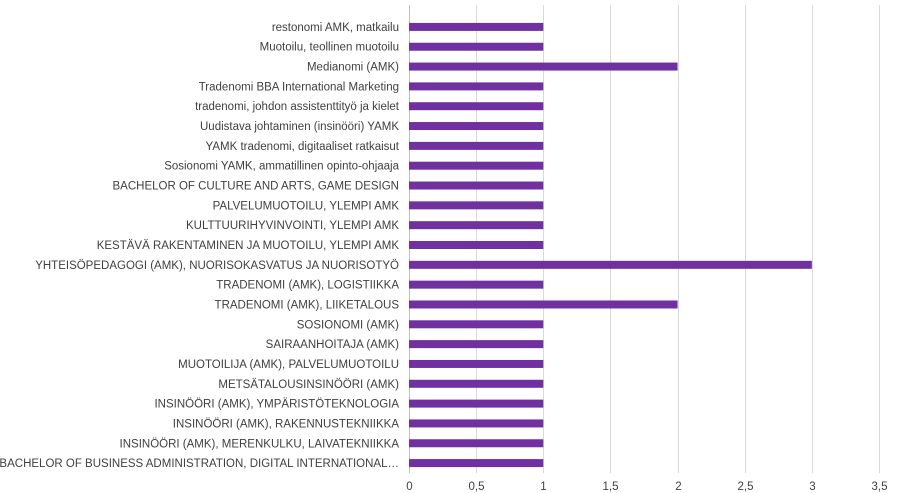 This screenshot has height=493, width=900. I want to click on x-tick-label: 0, so click(409, 487).